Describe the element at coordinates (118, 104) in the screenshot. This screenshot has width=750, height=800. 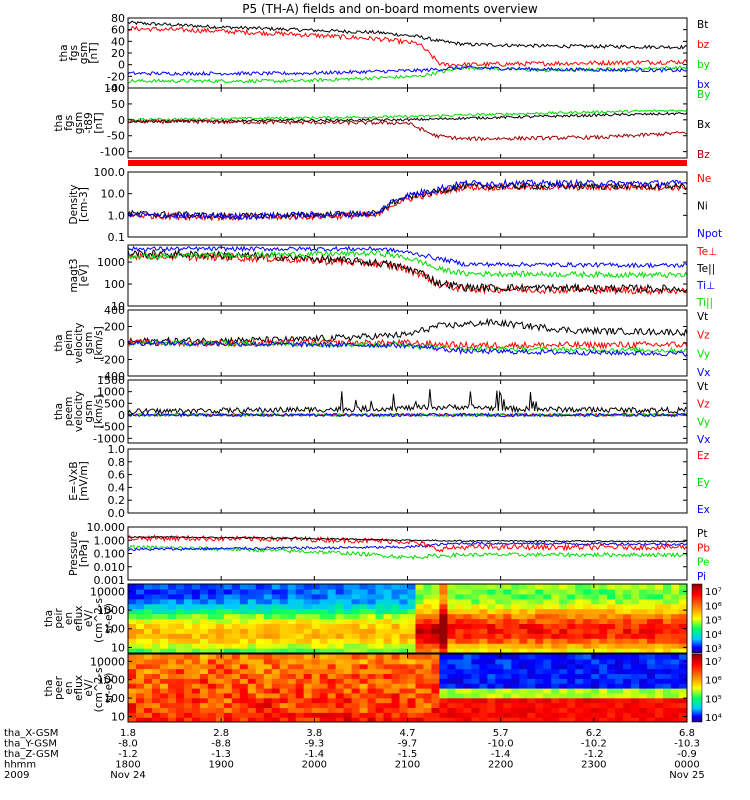
I see `y-tick-label: 50` at that location.